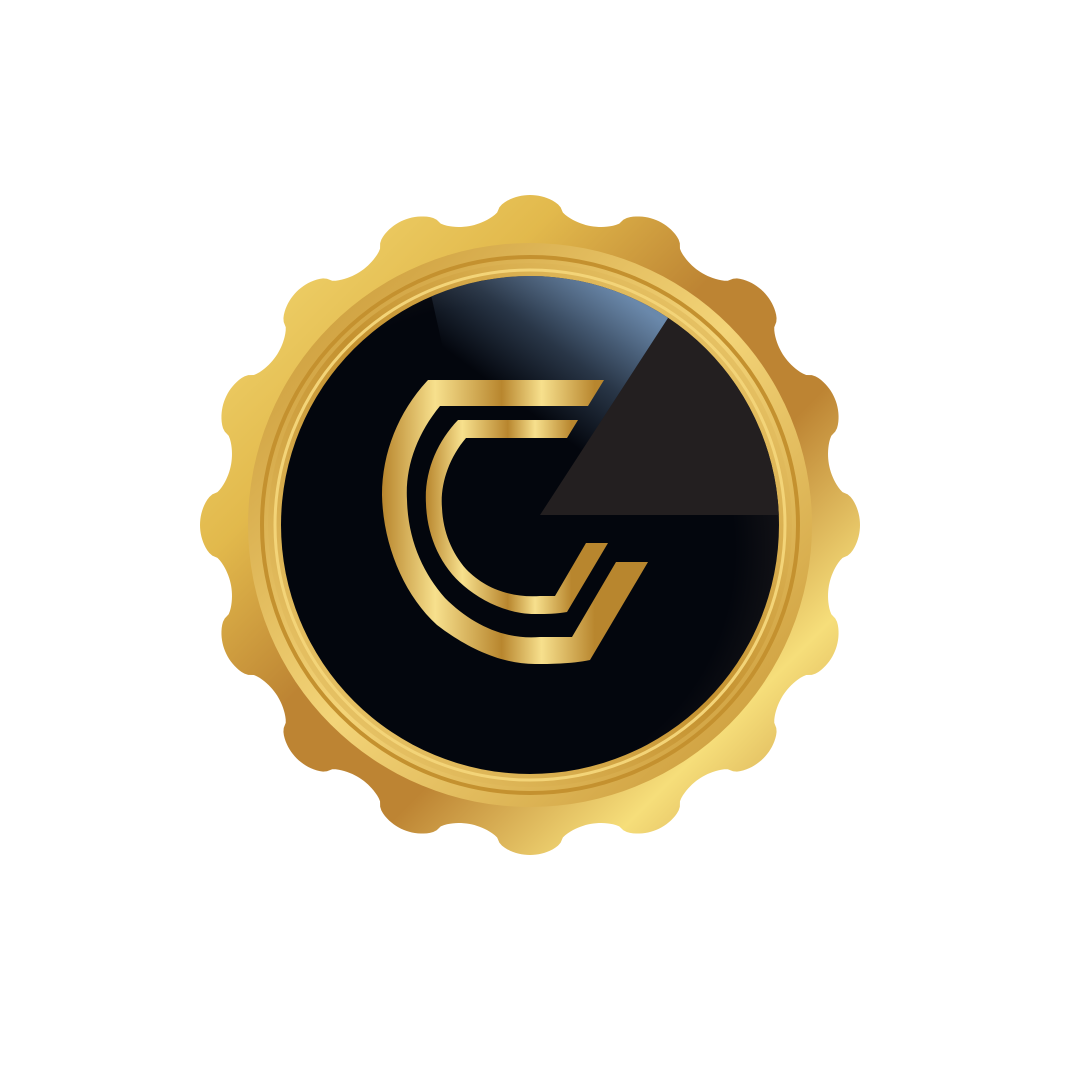  I want to click on monogram-inner-stroke, so click(516, 517).